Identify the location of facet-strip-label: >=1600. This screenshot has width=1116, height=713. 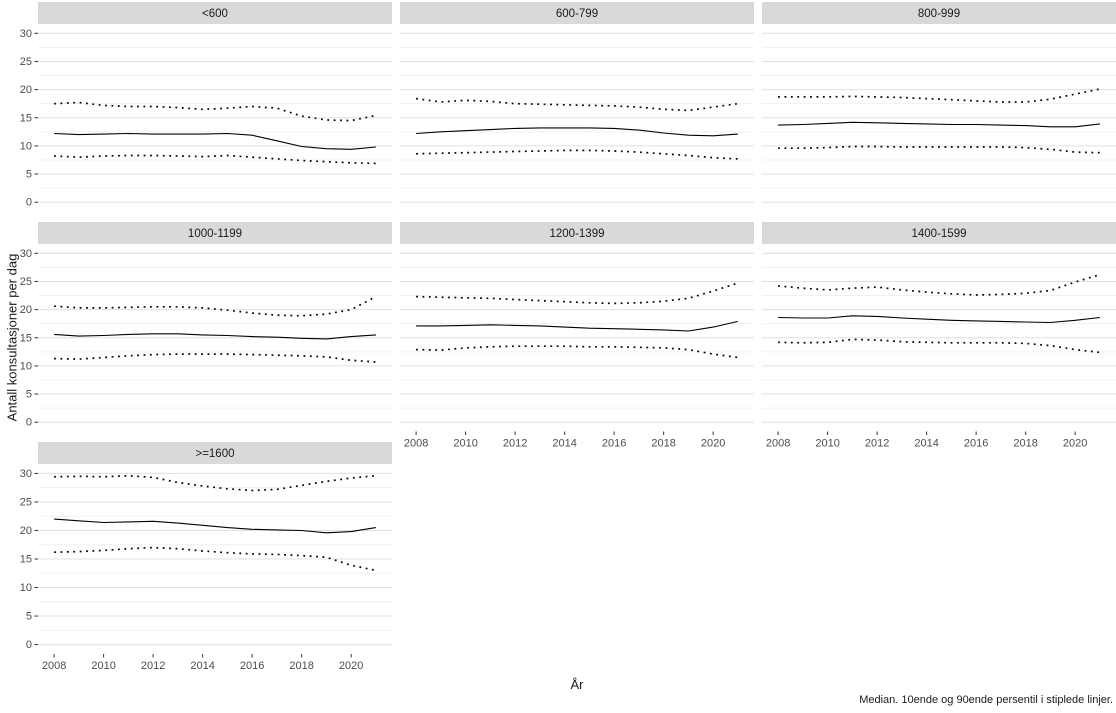
(214, 454).